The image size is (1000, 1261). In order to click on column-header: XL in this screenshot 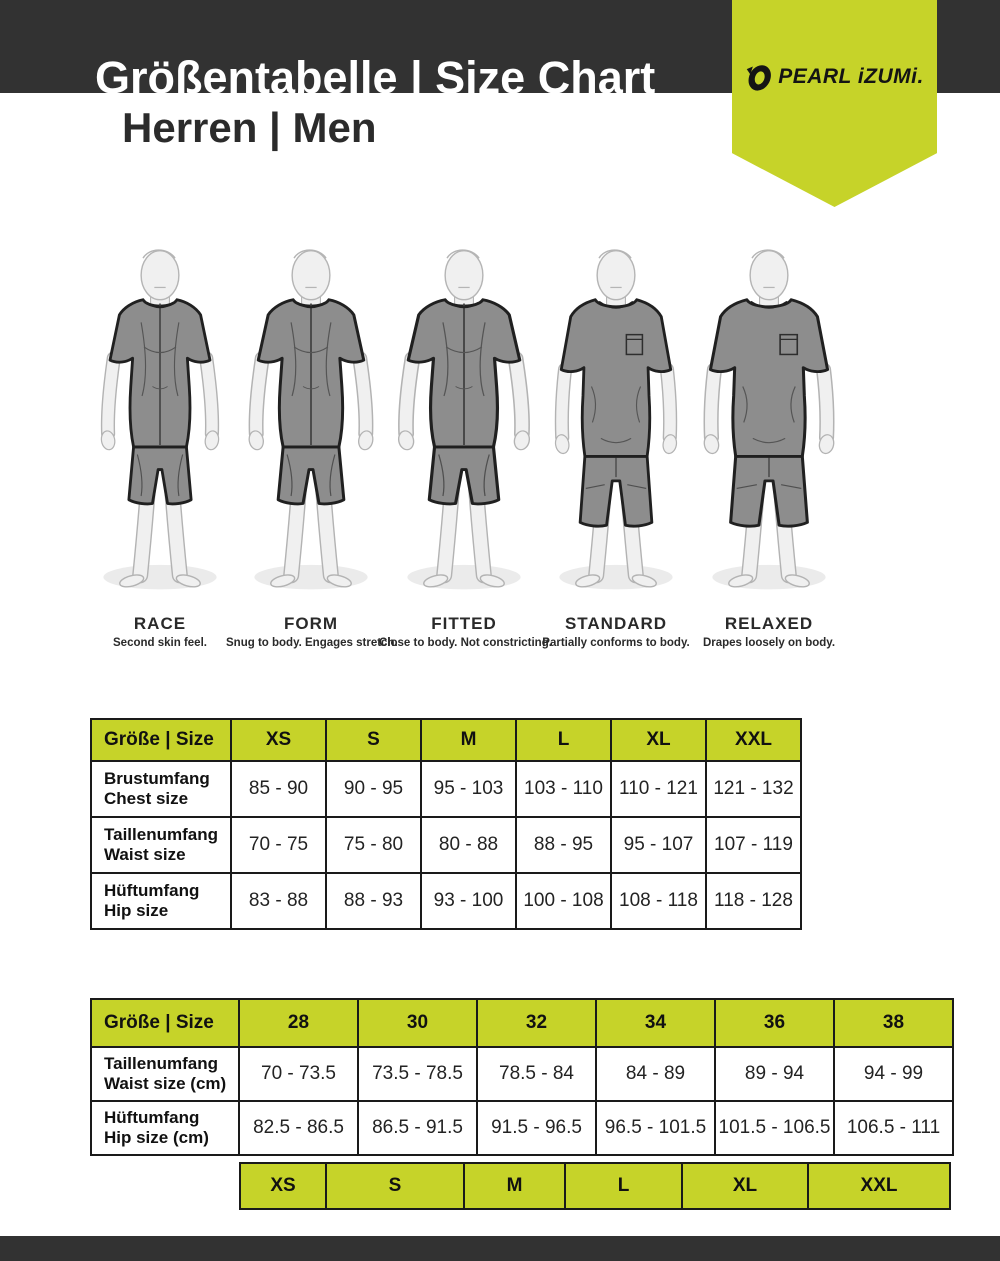, I will do `click(658, 740)`.